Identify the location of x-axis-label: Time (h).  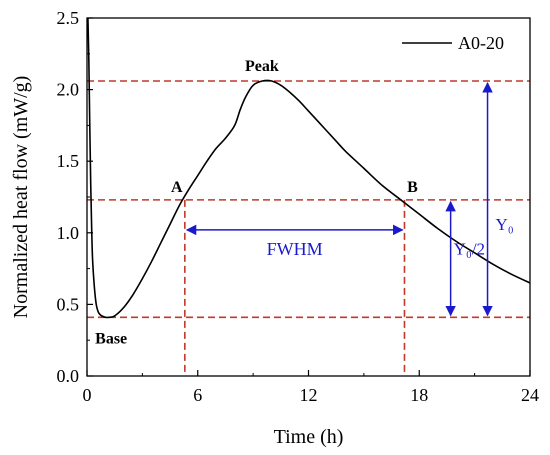
(309, 437).